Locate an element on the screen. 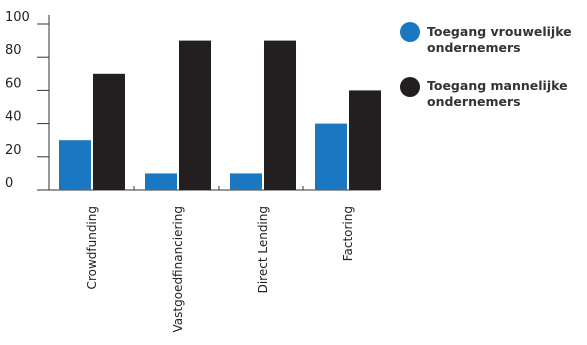 The height and width of the screenshot is (345, 587). y-tick-label: 100 is located at coordinates (17, 17).